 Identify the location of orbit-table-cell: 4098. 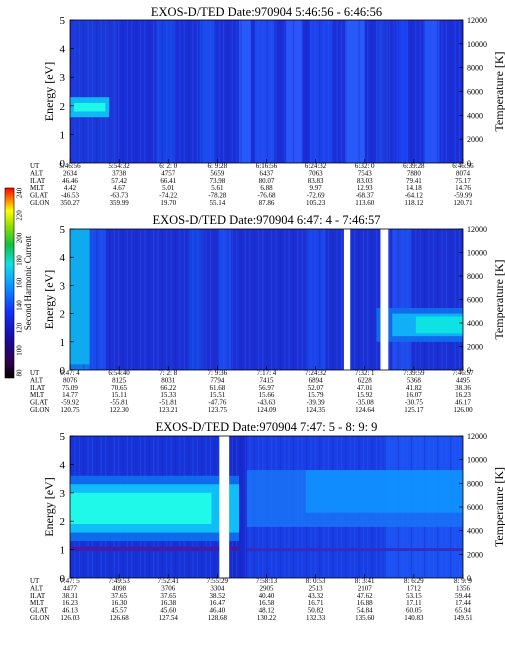
(119, 588).